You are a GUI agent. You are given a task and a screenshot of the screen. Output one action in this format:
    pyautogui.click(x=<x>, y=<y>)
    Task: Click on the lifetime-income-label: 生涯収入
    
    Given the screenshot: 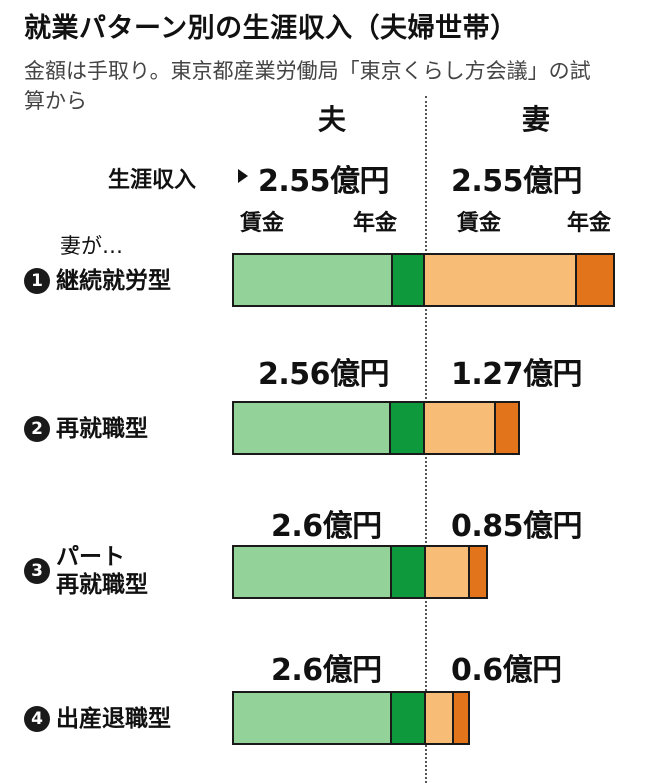 What is the action you would take?
    pyautogui.click(x=152, y=180)
    